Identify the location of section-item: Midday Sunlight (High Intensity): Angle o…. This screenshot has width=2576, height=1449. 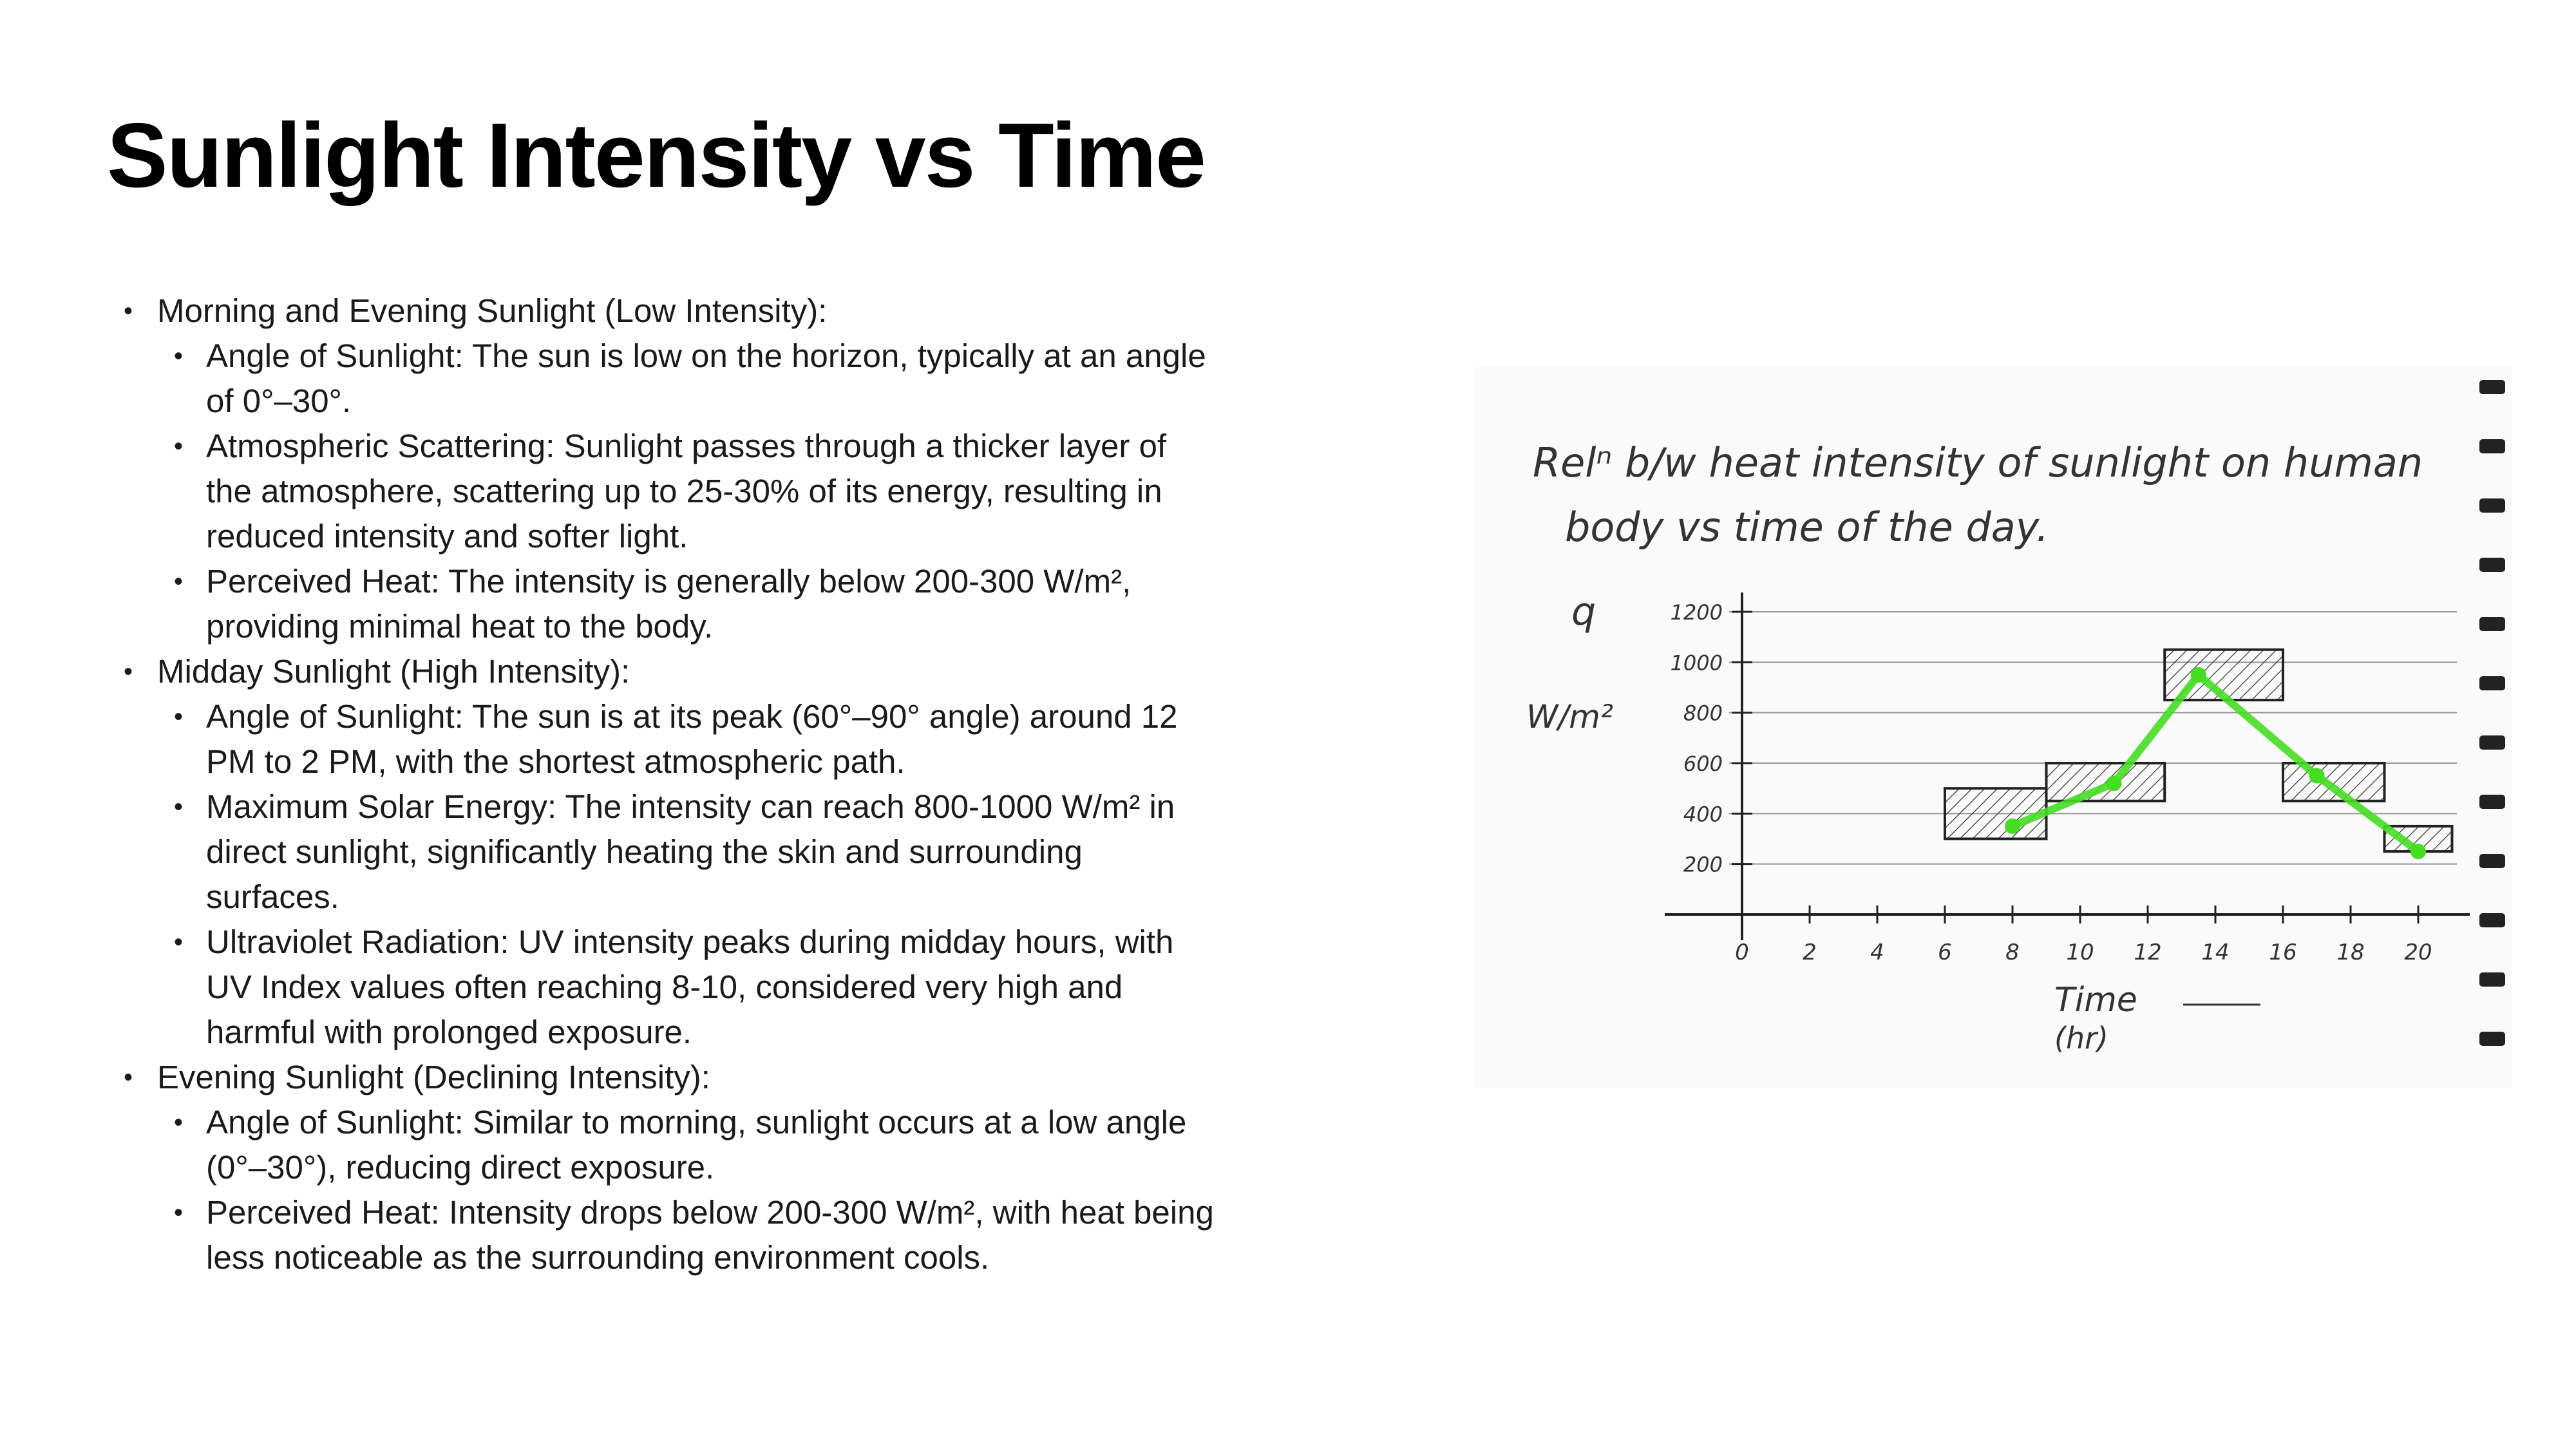
(662, 852).